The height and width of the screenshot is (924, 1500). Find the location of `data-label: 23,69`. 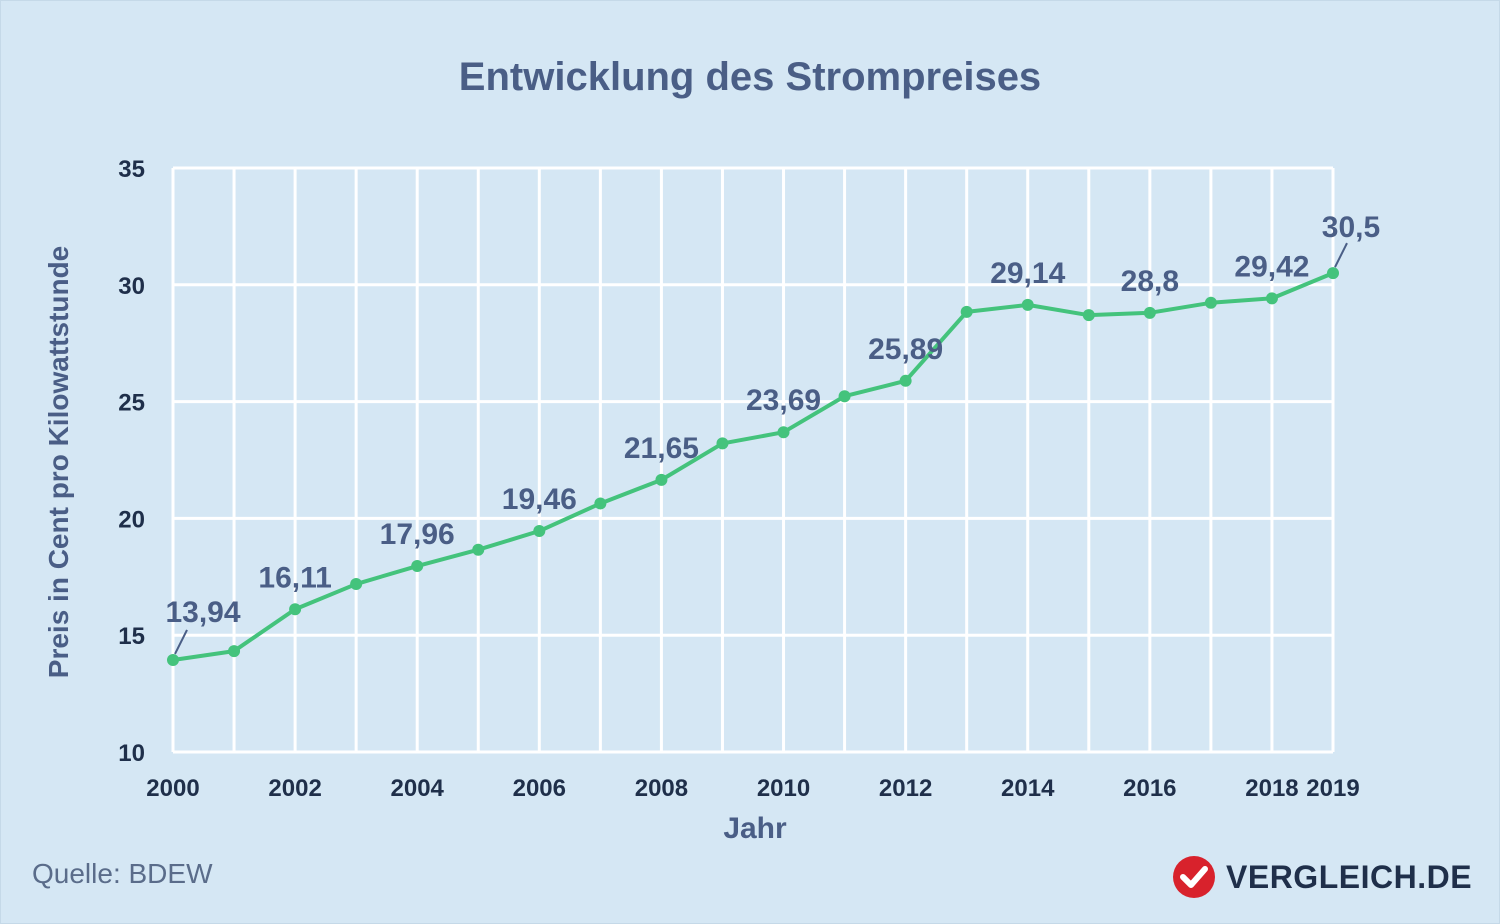

data-label: 23,69 is located at coordinates (783, 400).